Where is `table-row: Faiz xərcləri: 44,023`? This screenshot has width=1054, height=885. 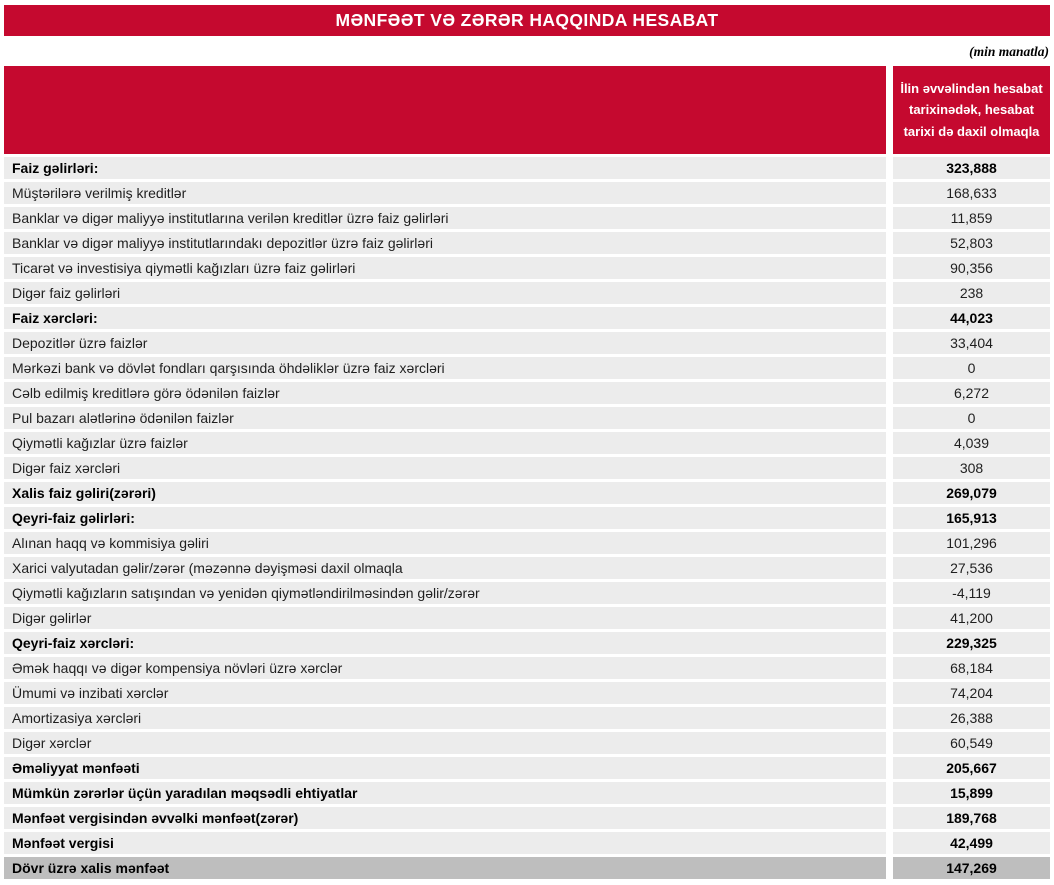
table-row: Faiz xərcləri: 44,023 is located at coordinates (527, 318).